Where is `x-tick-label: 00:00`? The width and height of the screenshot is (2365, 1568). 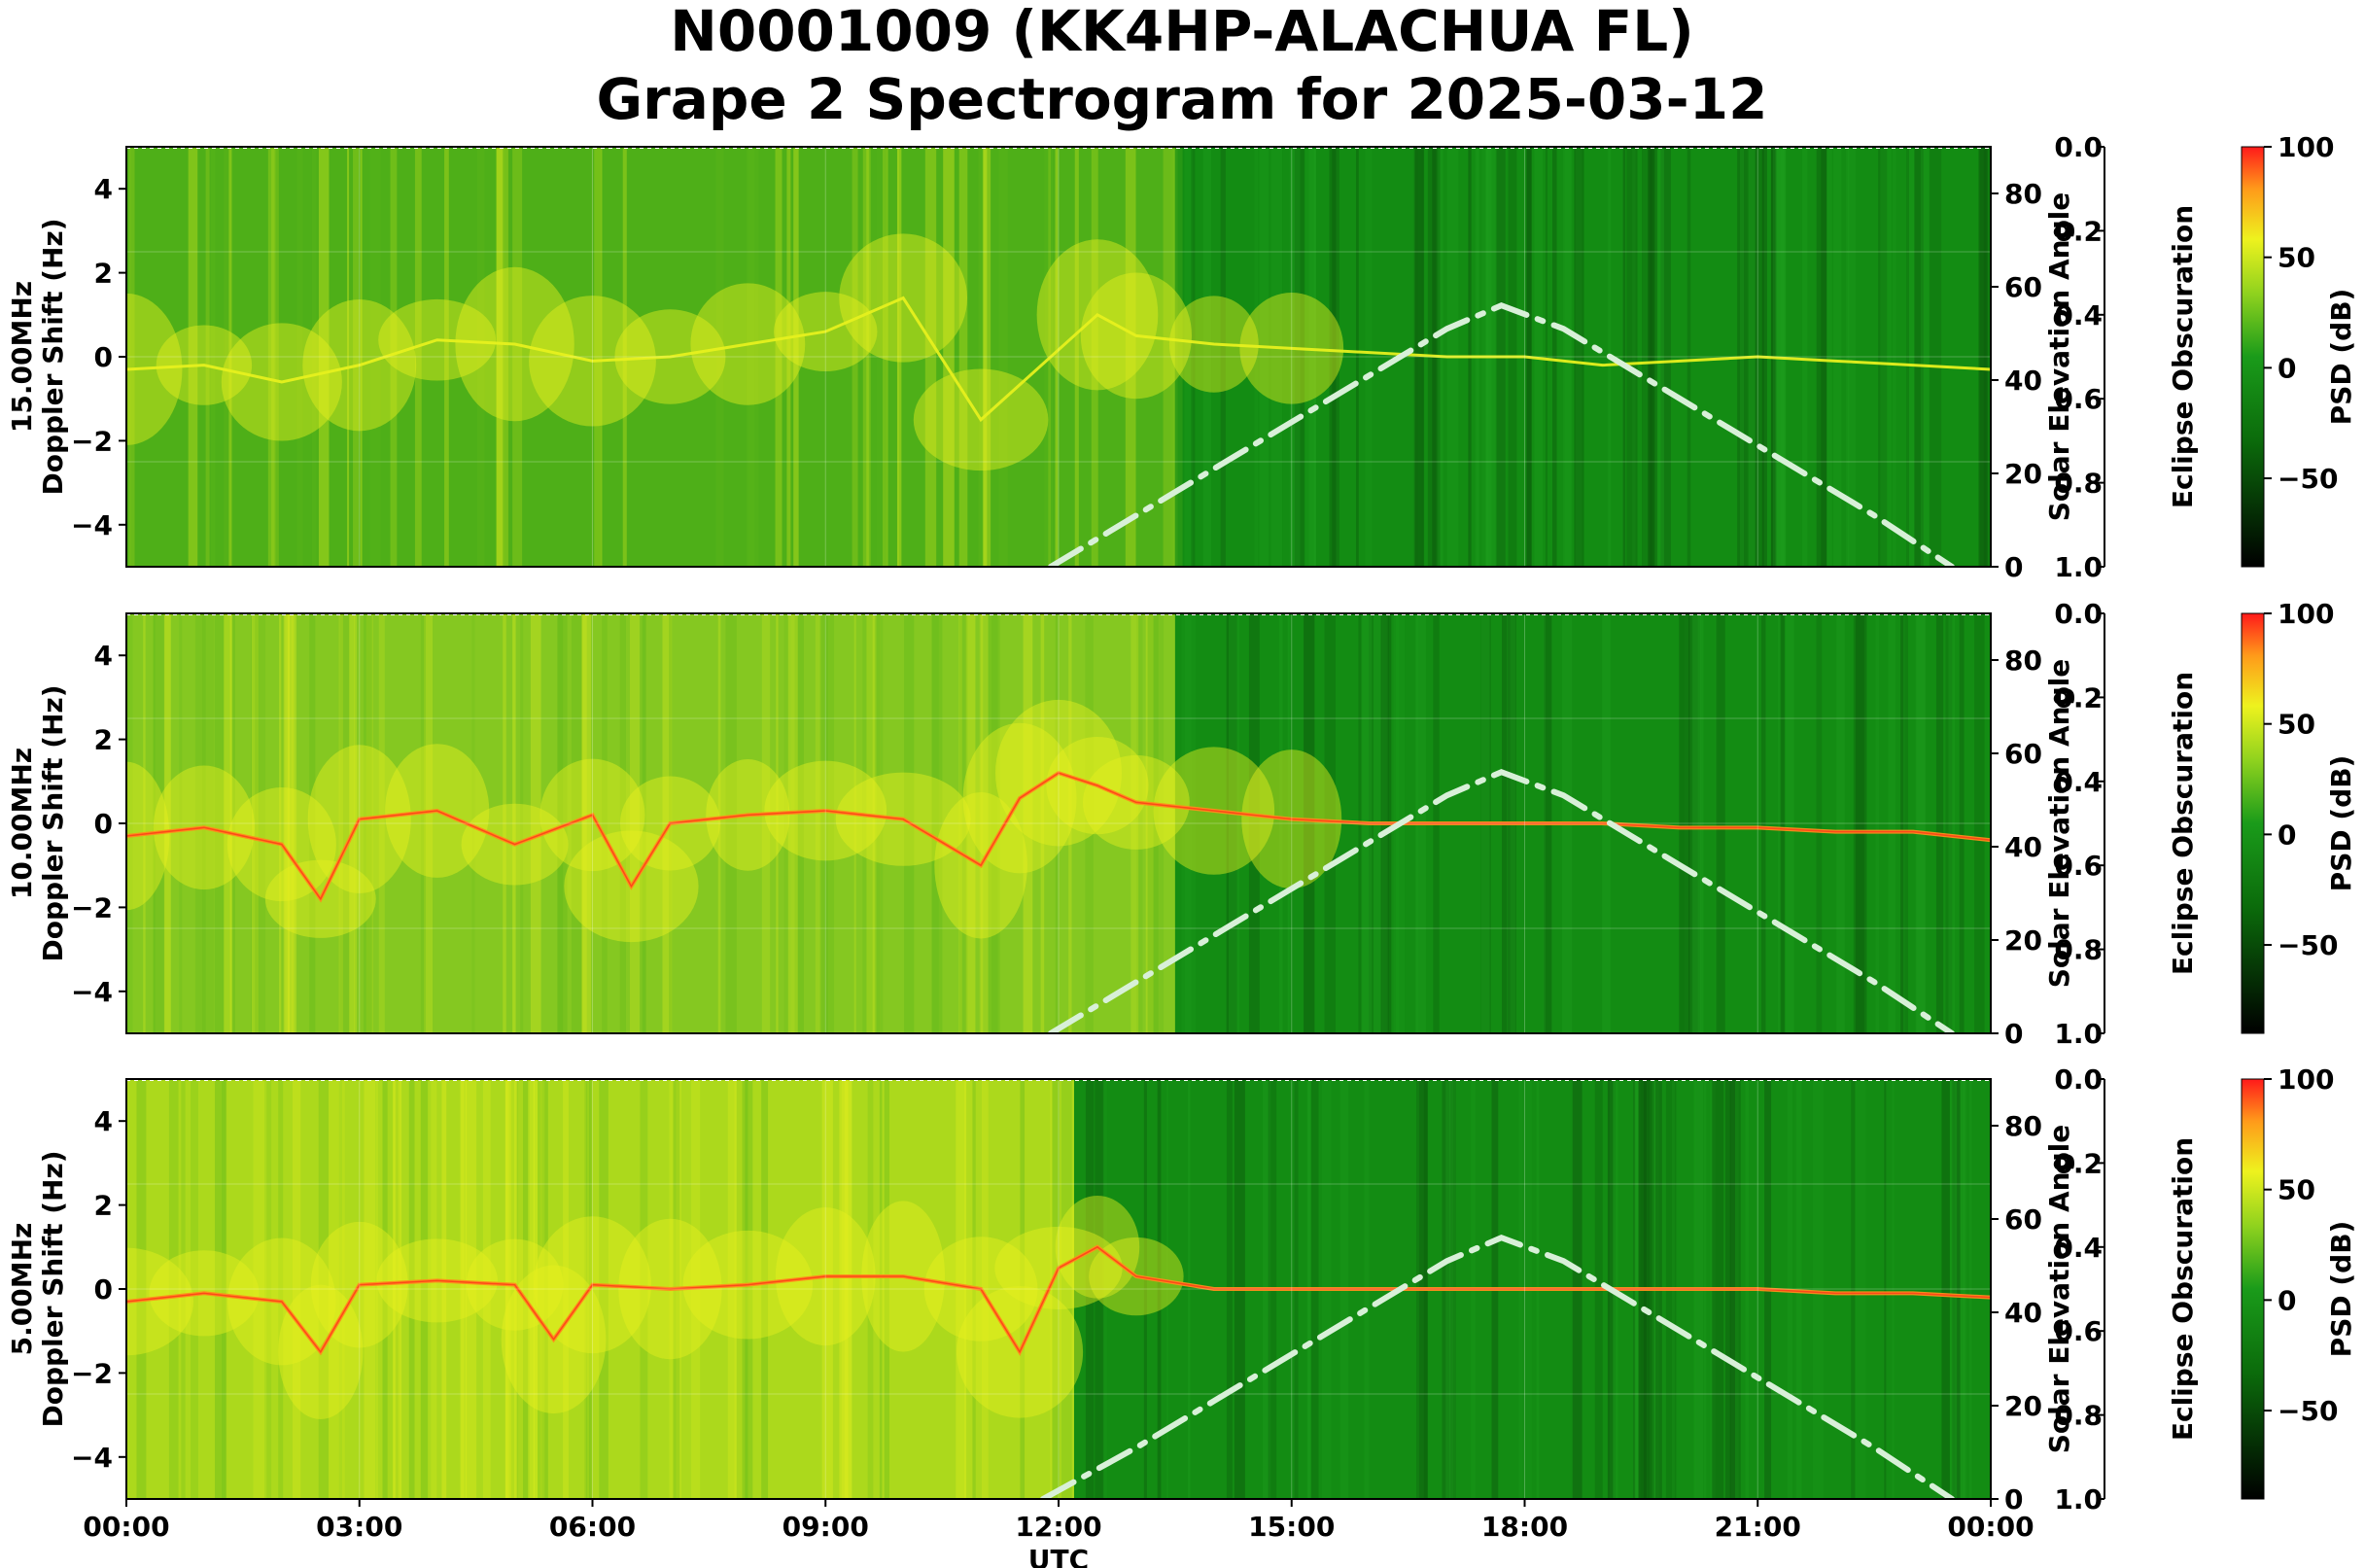
x-tick-label: 00:00 is located at coordinates (126, 1527).